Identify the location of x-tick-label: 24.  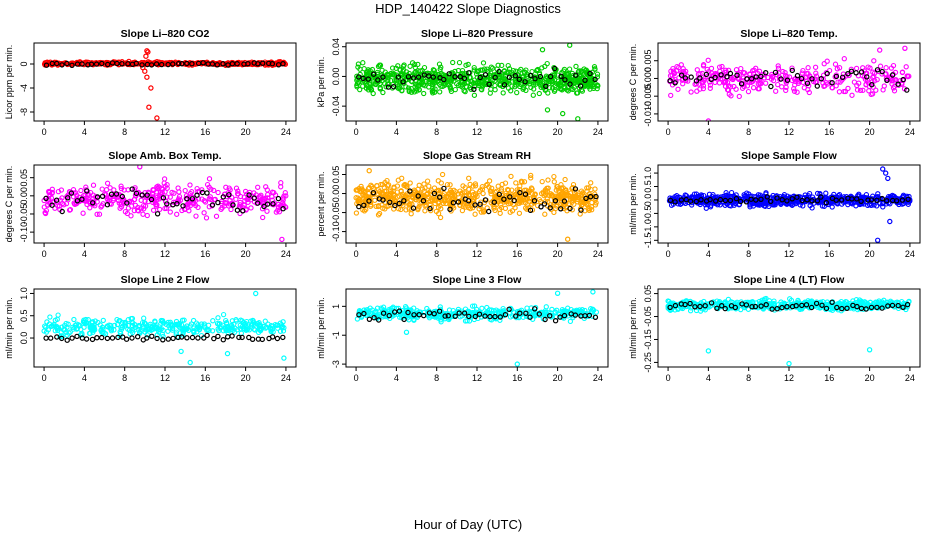
(598, 378).